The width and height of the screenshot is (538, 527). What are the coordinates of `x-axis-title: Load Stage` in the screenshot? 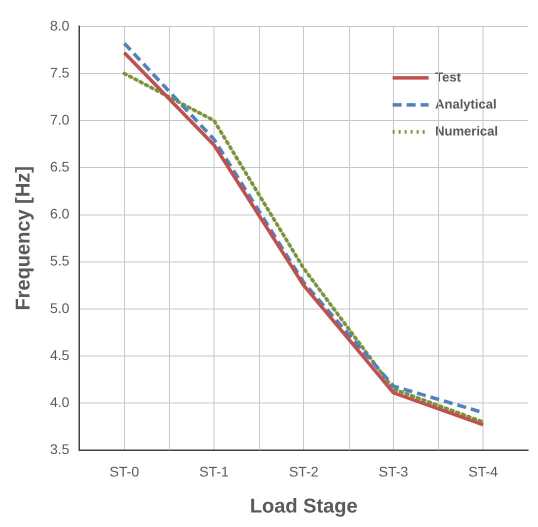 It's located at (304, 507).